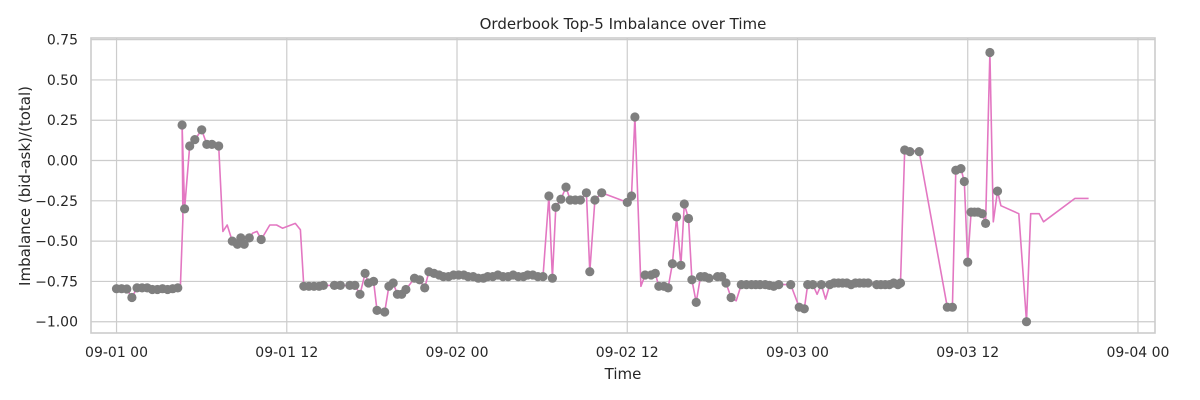 Image resolution: width=1200 pixels, height=400 pixels. I want to click on y-tick-label: 0.50, so click(62, 81).